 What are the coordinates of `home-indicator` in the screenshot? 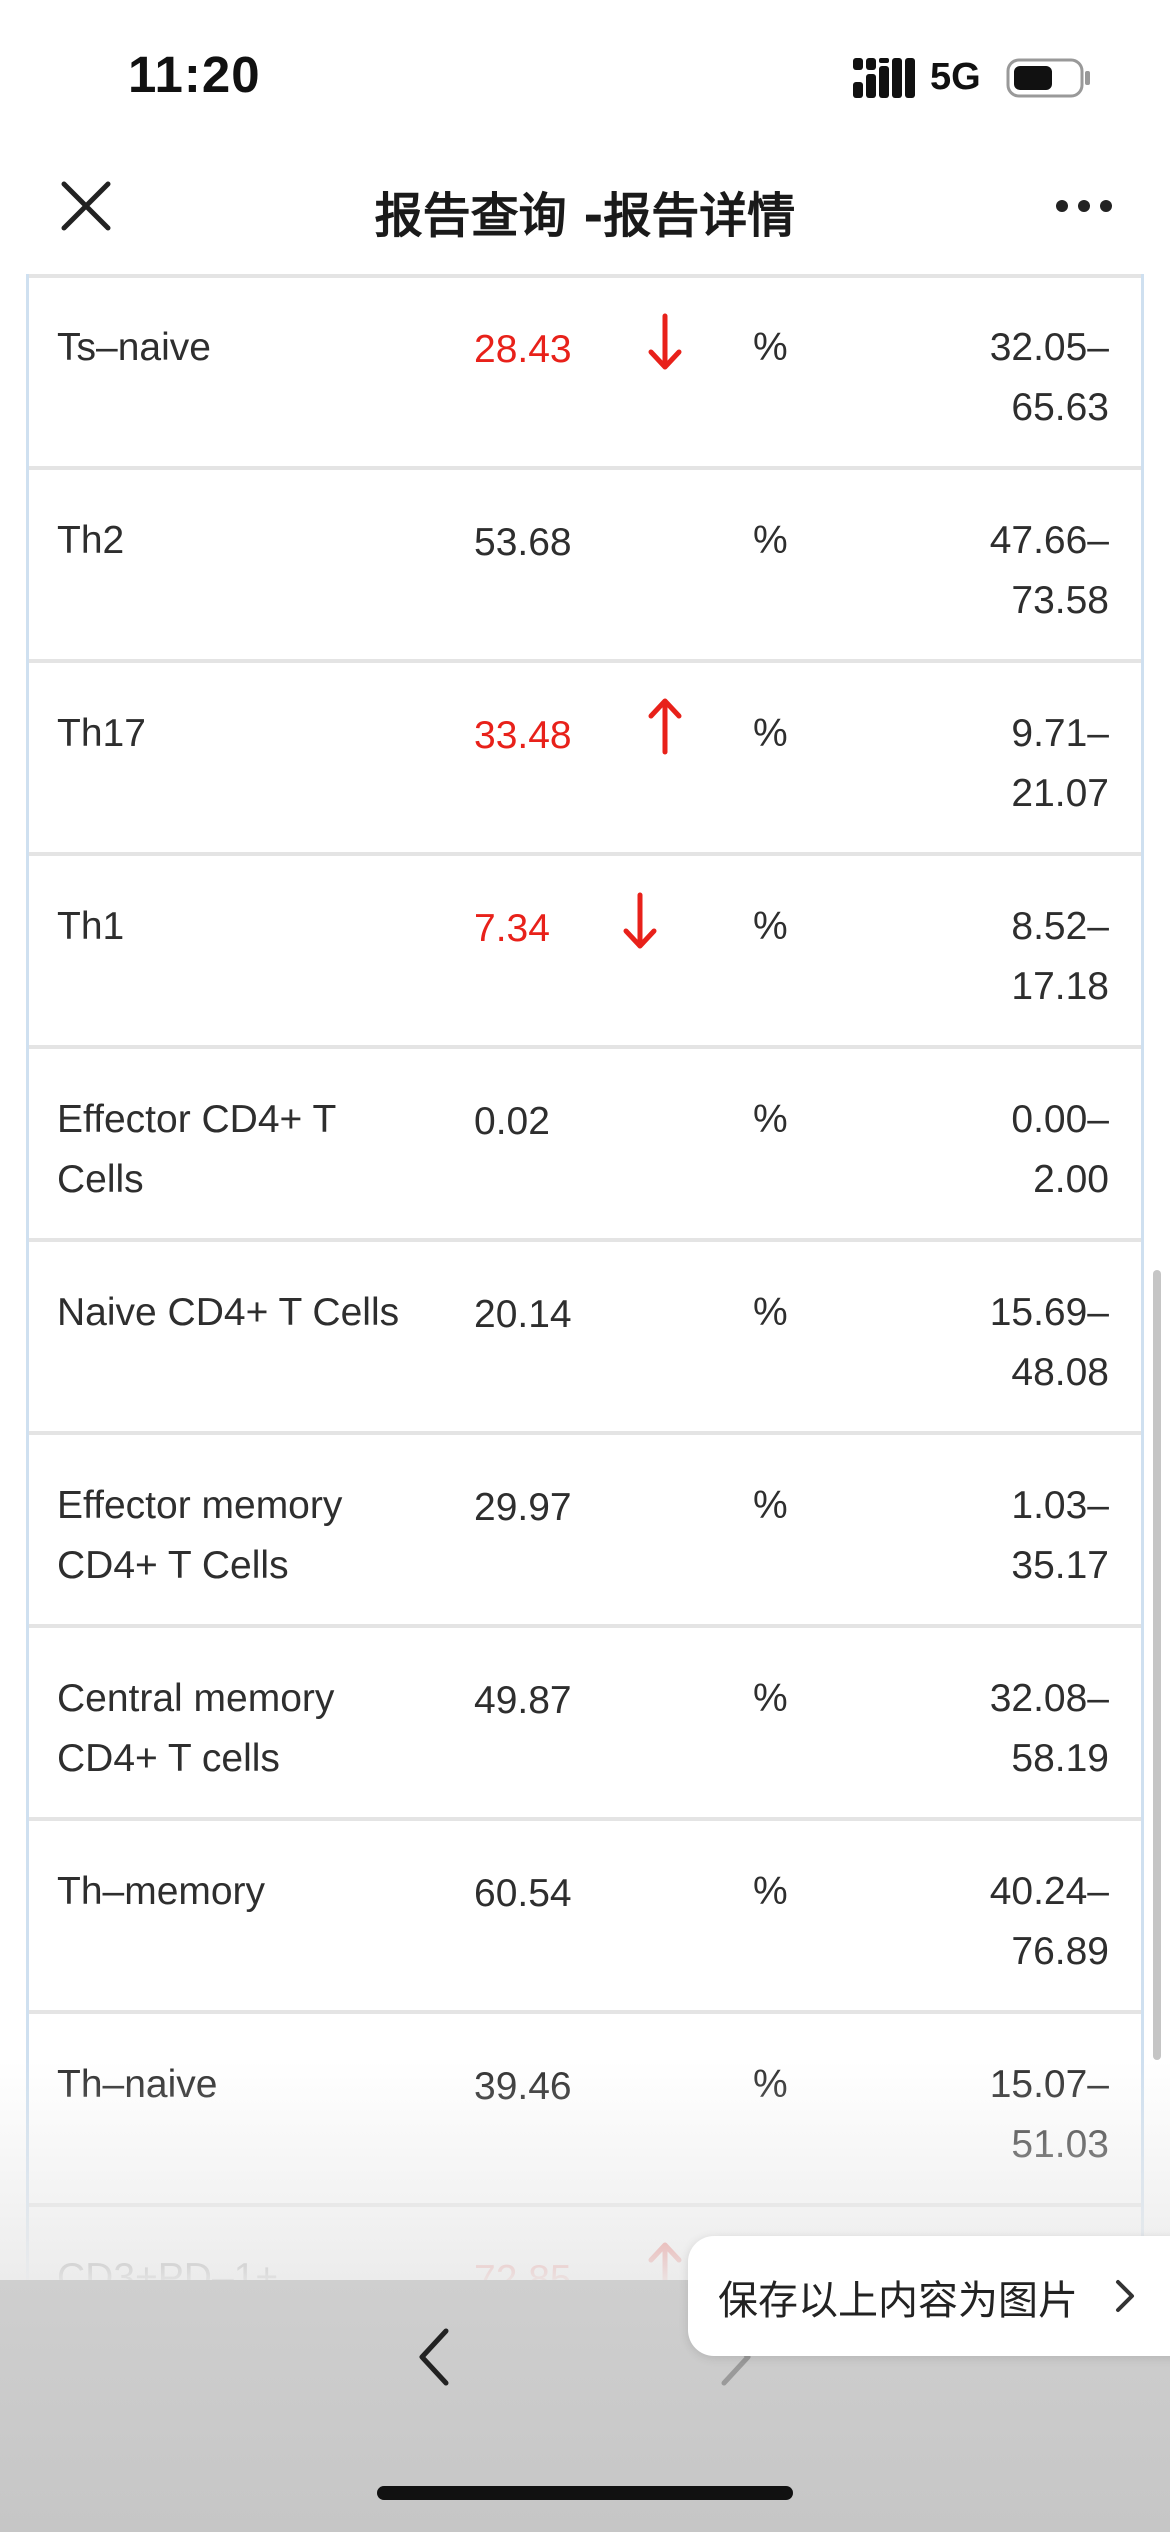 It's located at (585, 2493).